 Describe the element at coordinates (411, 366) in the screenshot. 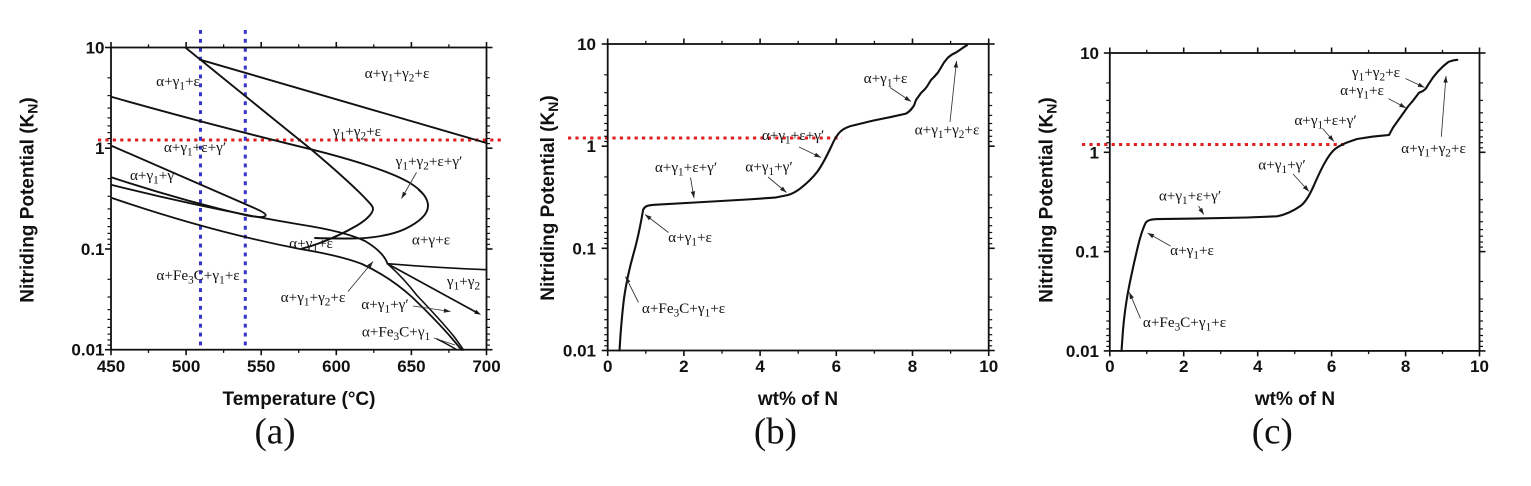

I see `svg-text: 650` at that location.